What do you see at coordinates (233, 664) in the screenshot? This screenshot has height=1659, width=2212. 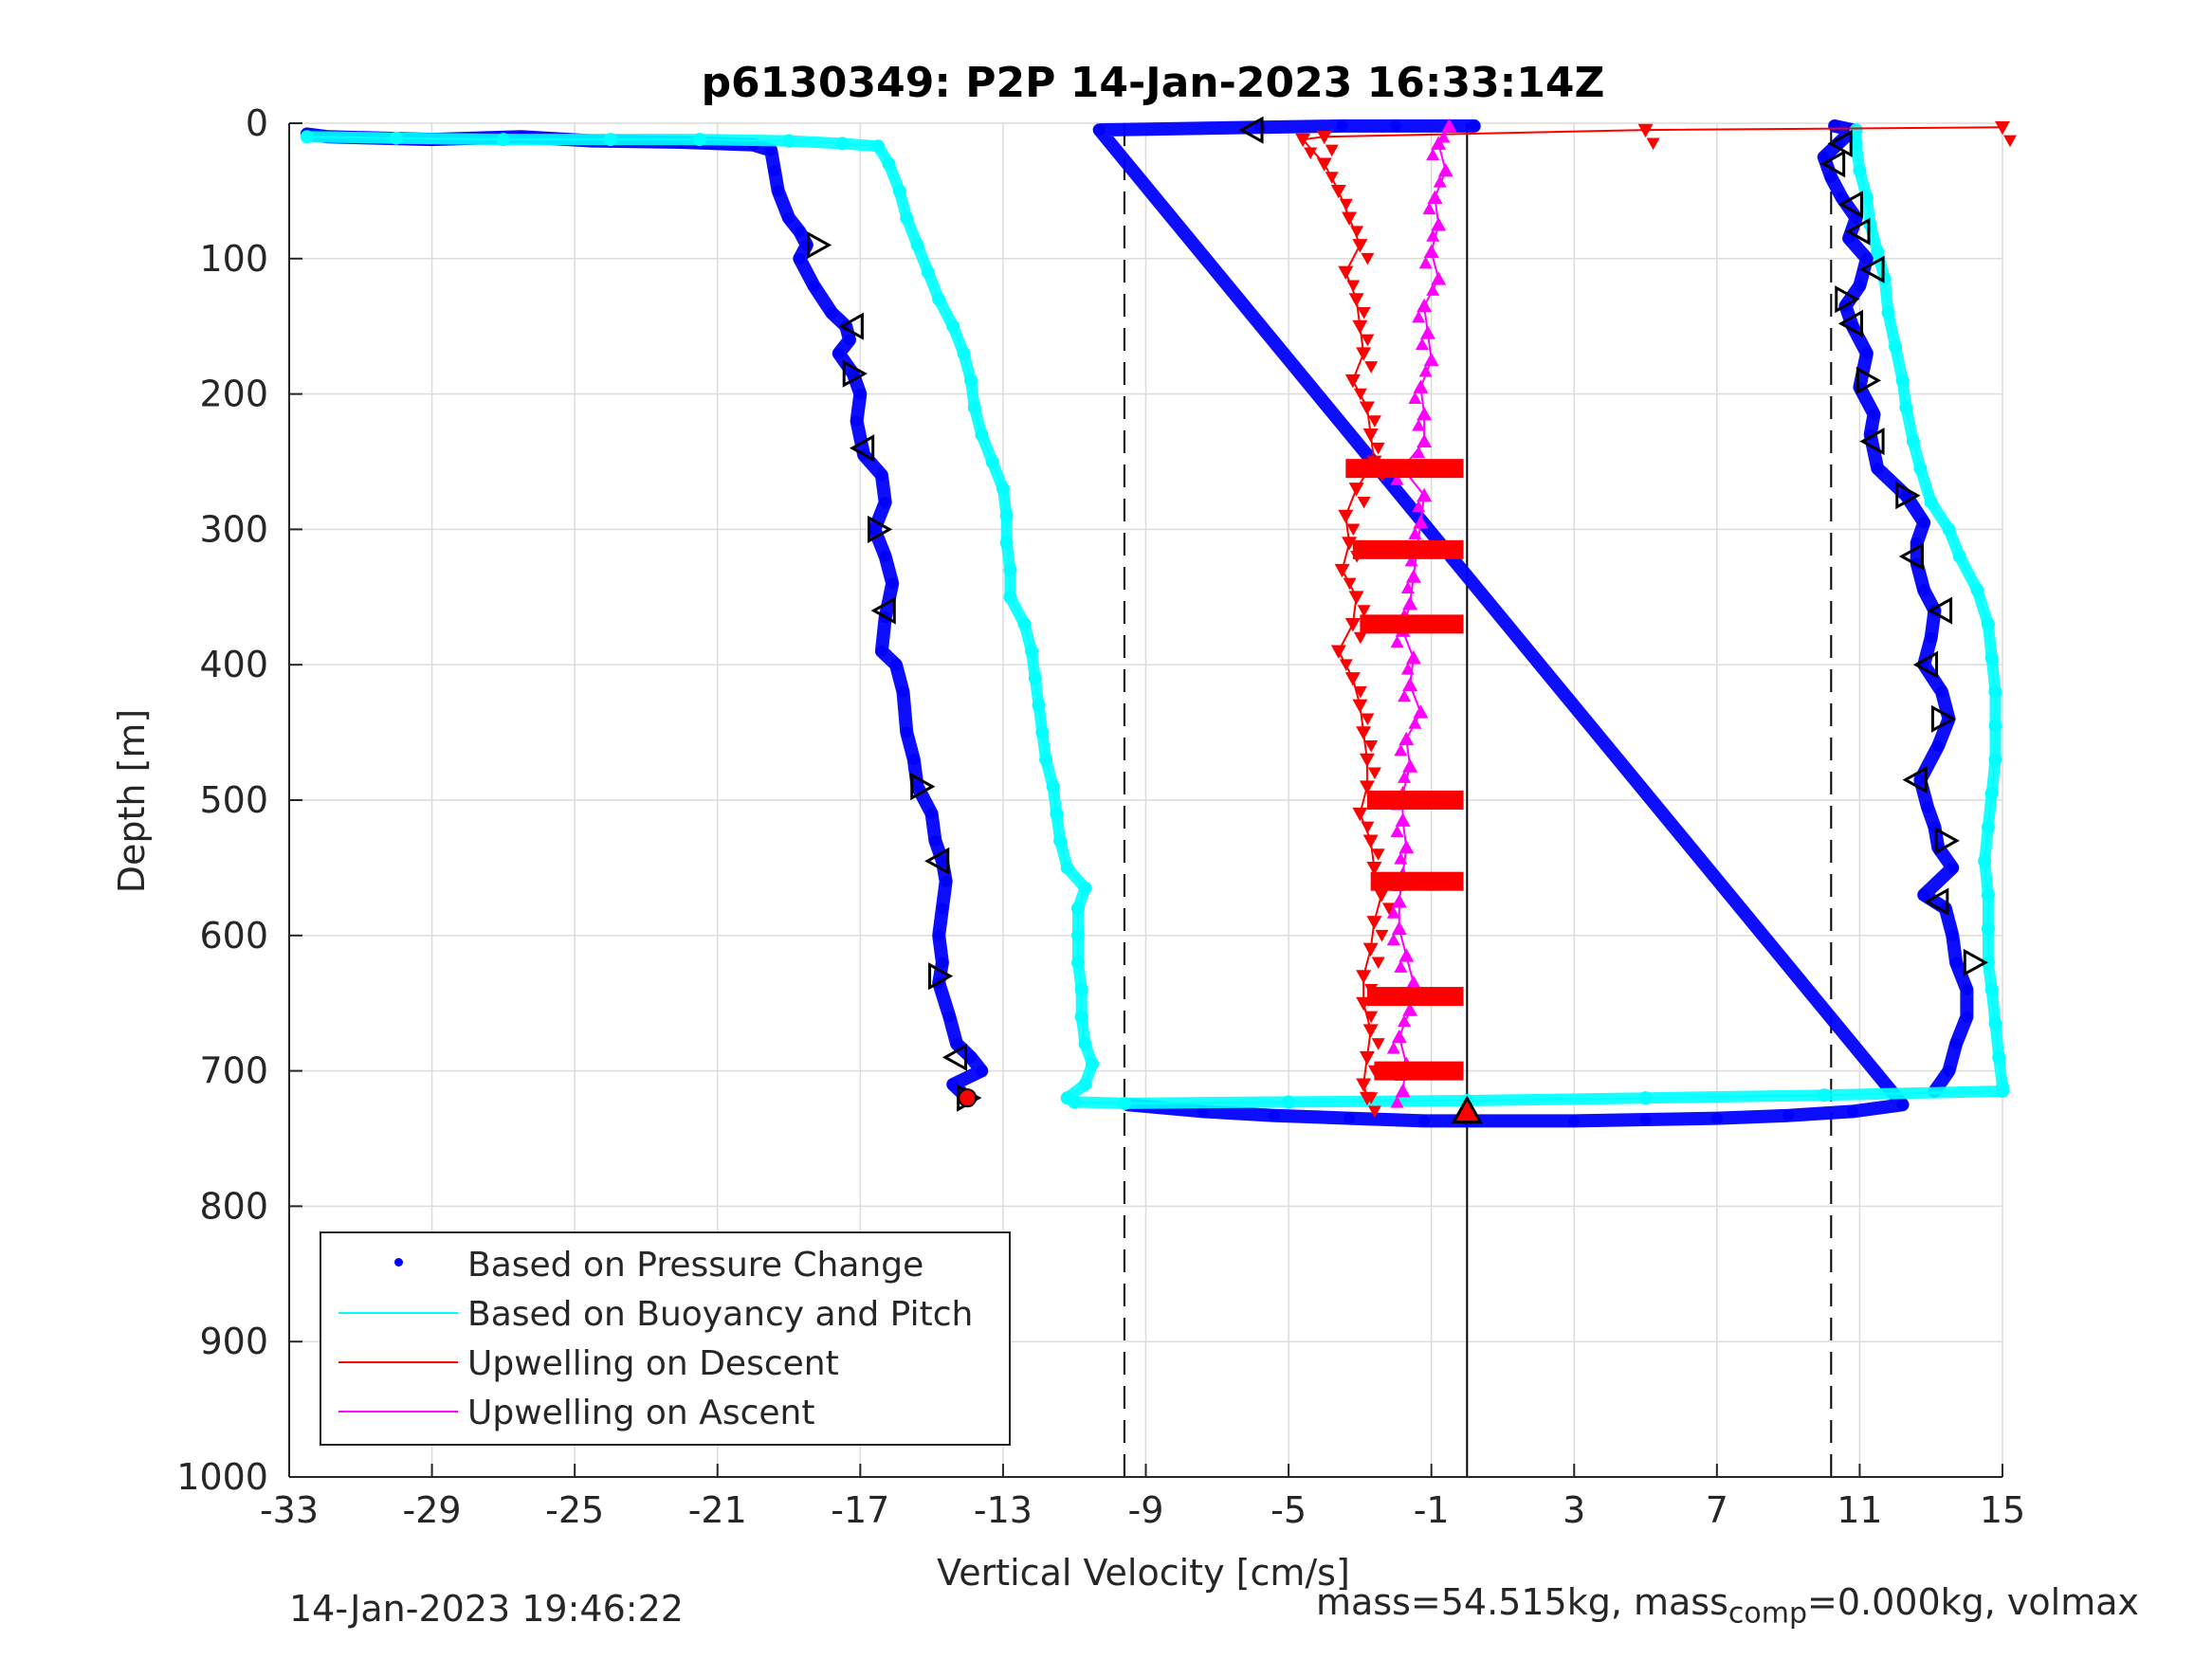 I see `y-tick-label: 400` at bounding box center [233, 664].